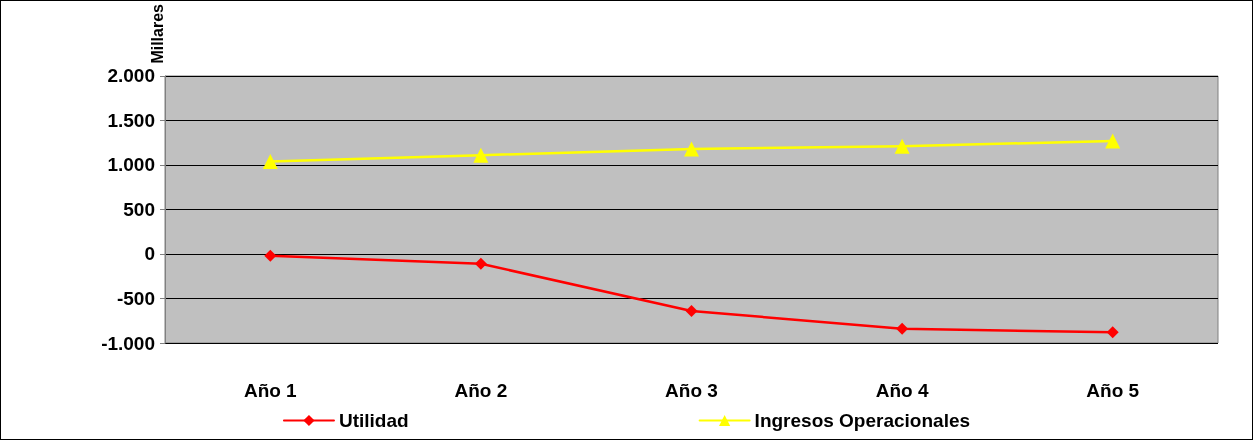 The height and width of the screenshot is (440, 1253). What do you see at coordinates (691, 390) in the screenshot?
I see `x-tick-label: Año 3` at bounding box center [691, 390].